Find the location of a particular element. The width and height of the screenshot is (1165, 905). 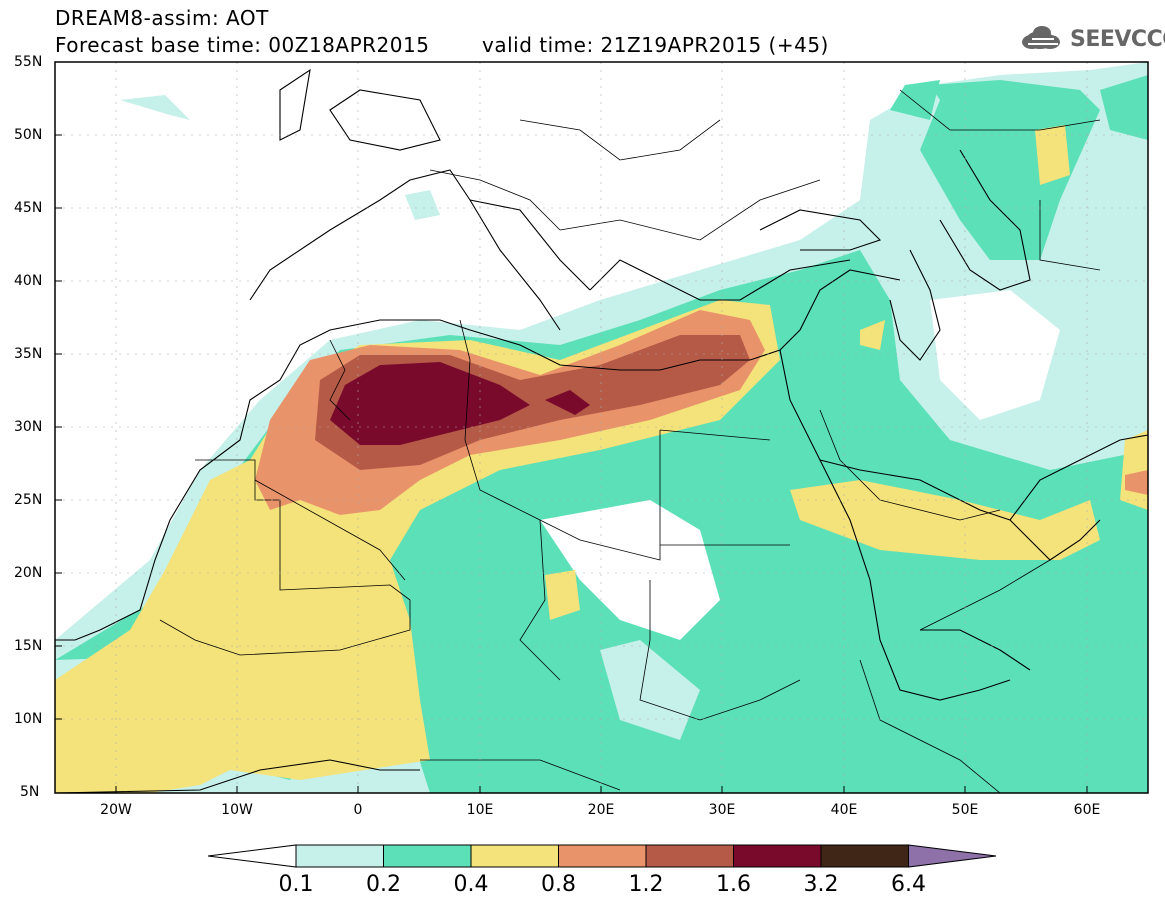

lat-label: 30N is located at coordinates (28, 427).